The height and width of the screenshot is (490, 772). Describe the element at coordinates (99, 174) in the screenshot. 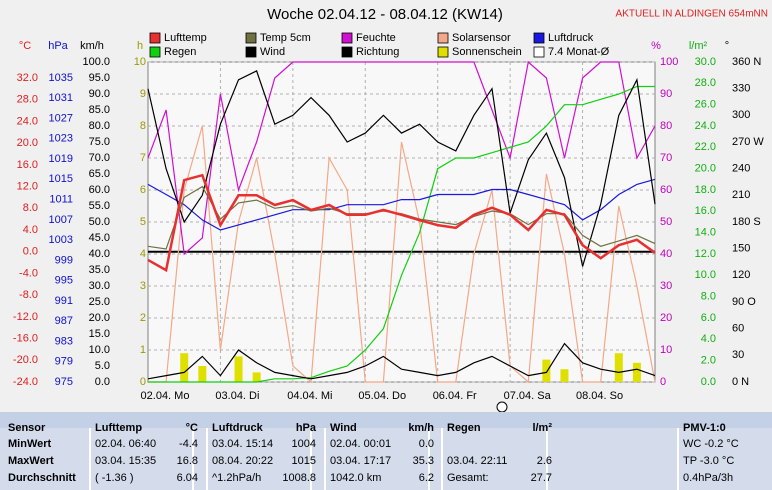

I see `tick-label: 65.0` at that location.